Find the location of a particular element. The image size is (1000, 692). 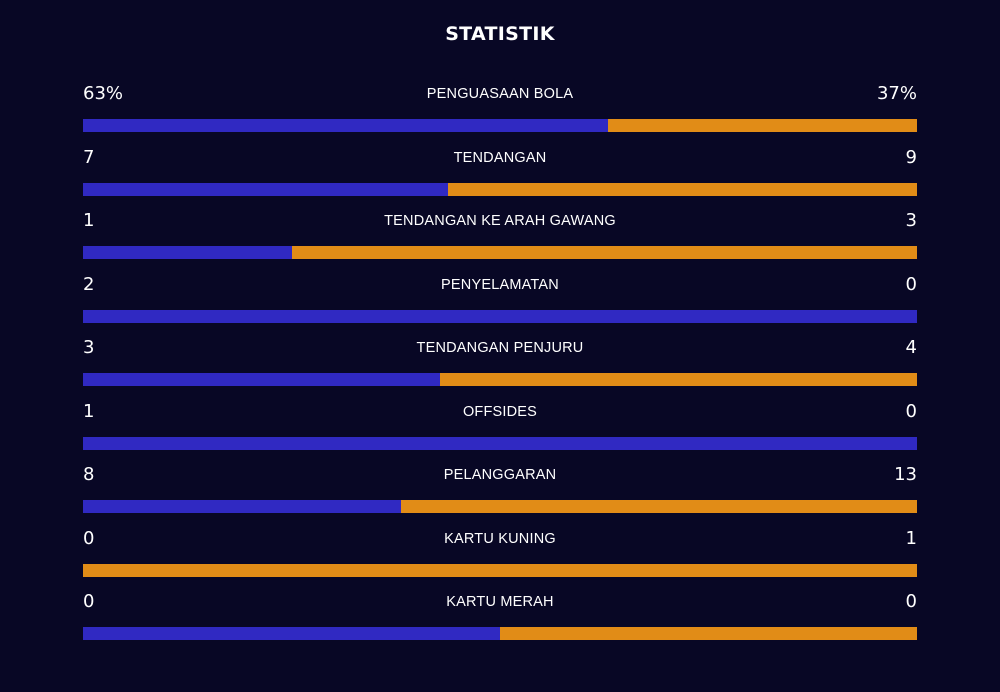

stat-row-shots-on-target: 1 TENDANGAN KE ARAH GAWANG 3 is located at coordinates (500, 241).